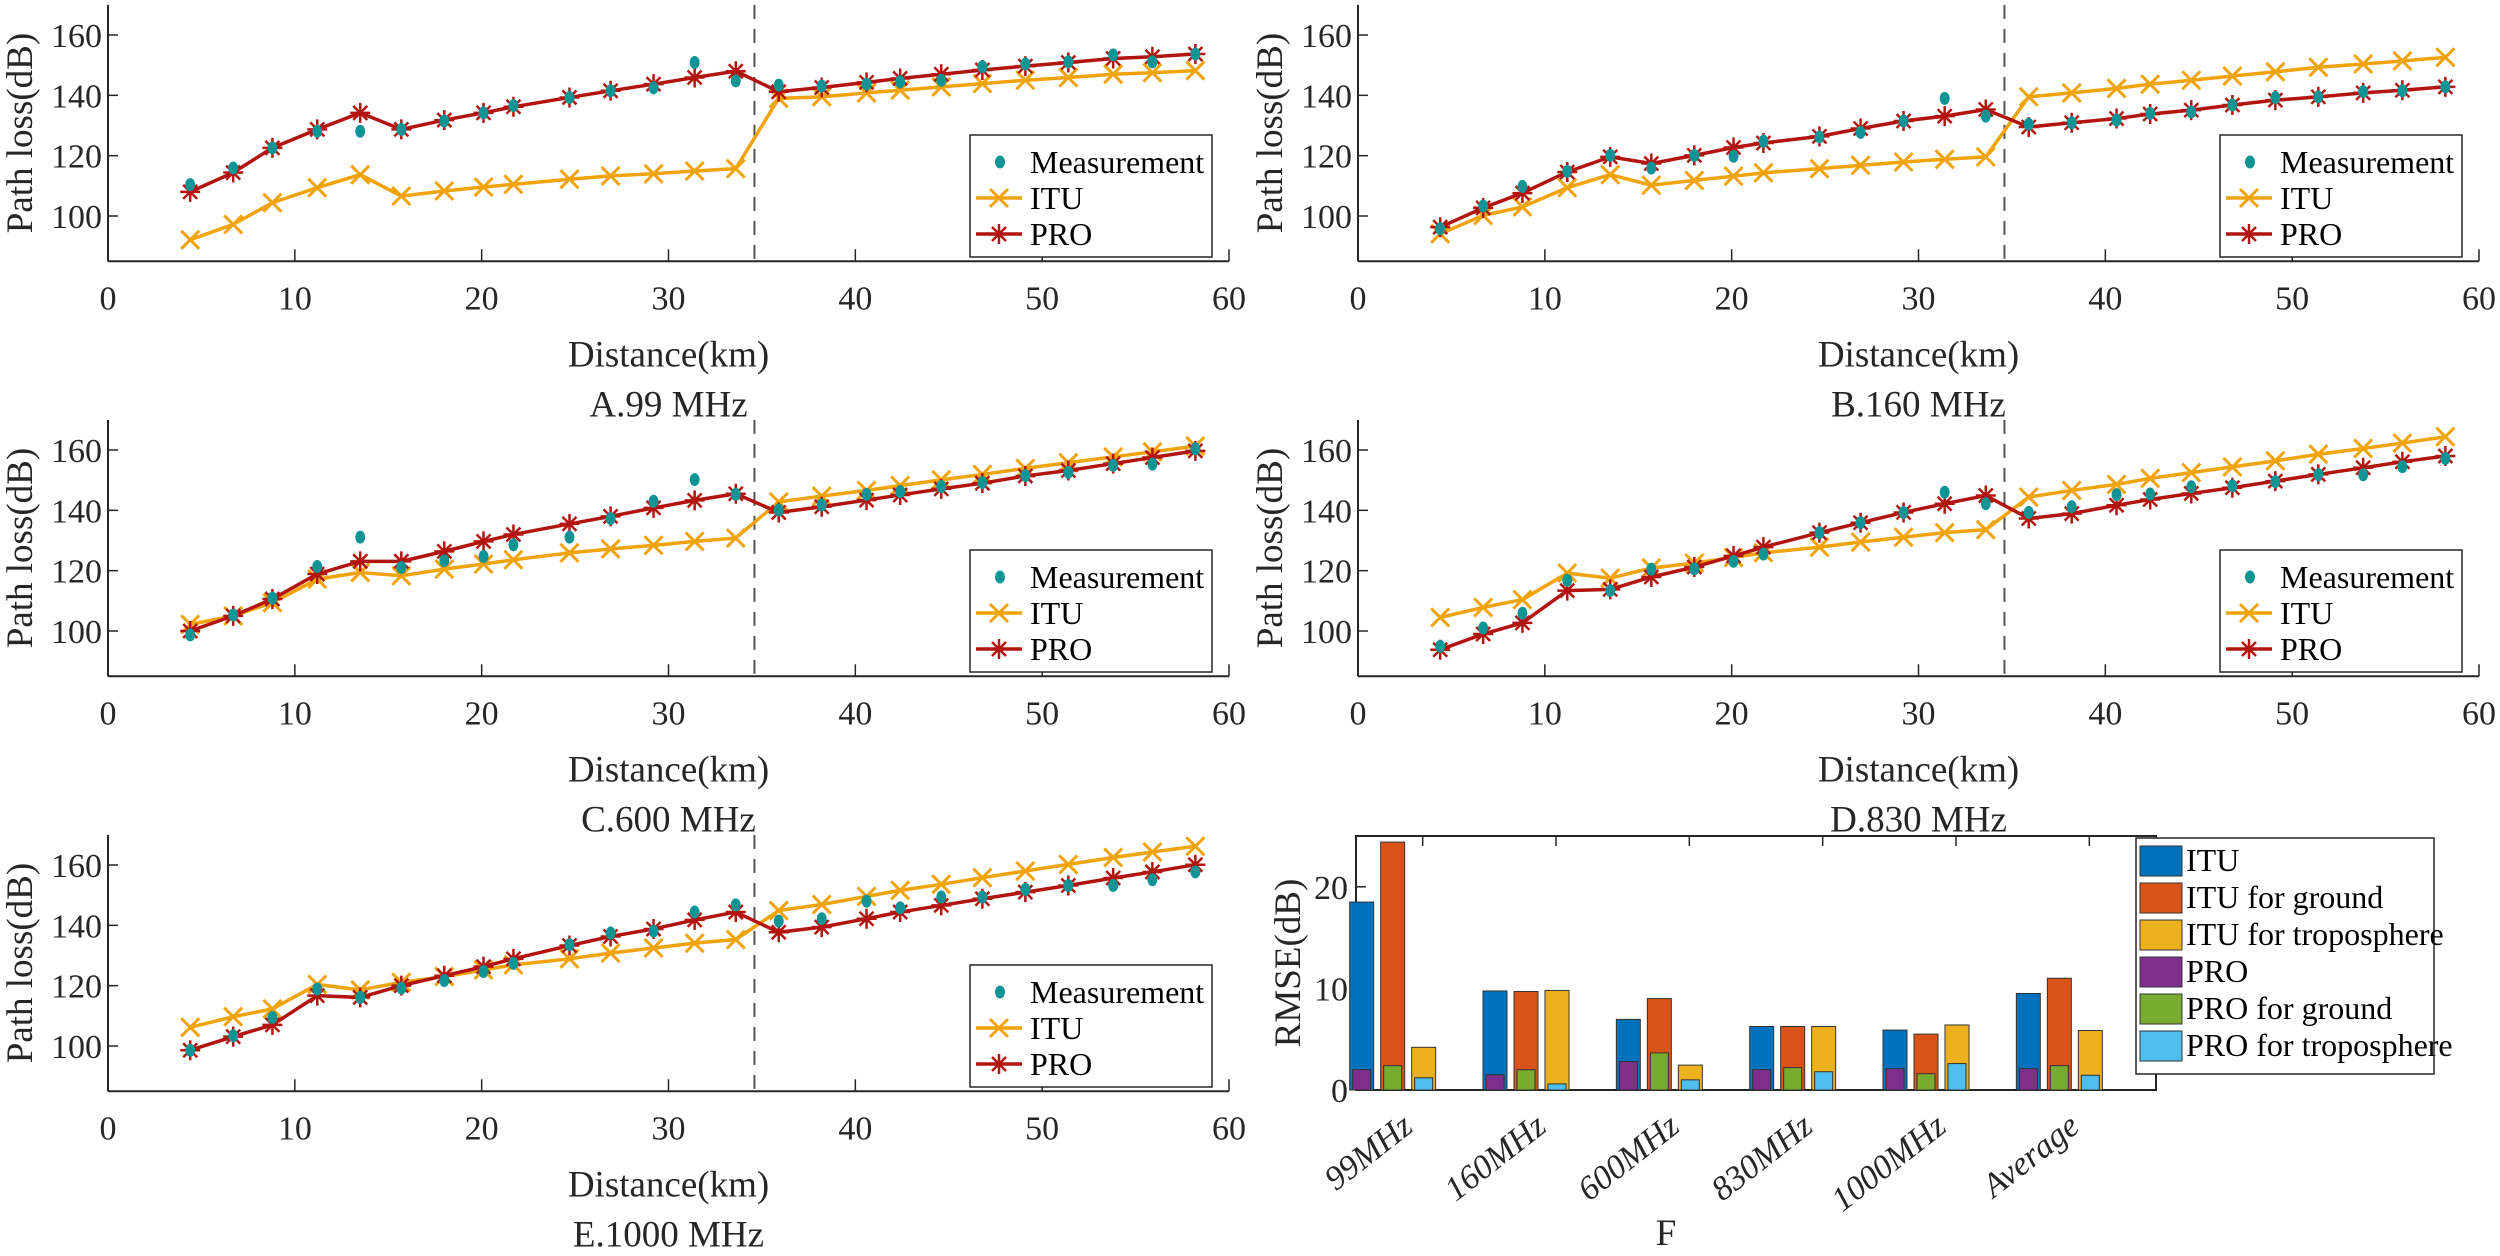 This screenshot has width=2500, height=1256. Describe the element at coordinates (1888, 1163) in the screenshot. I see `x-category-label: 1000MHz` at that location.